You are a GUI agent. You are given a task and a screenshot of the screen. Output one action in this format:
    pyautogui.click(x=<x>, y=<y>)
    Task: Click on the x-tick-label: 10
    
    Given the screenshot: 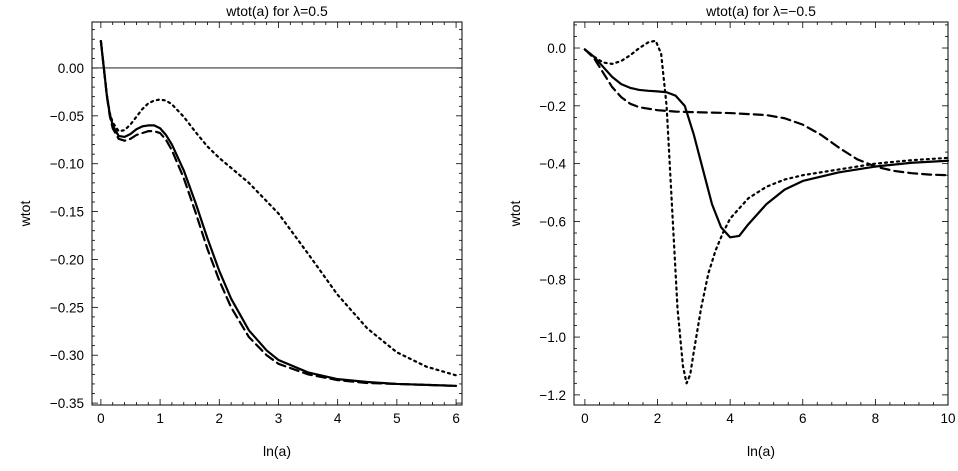 What is the action you would take?
    pyautogui.click(x=947, y=418)
    